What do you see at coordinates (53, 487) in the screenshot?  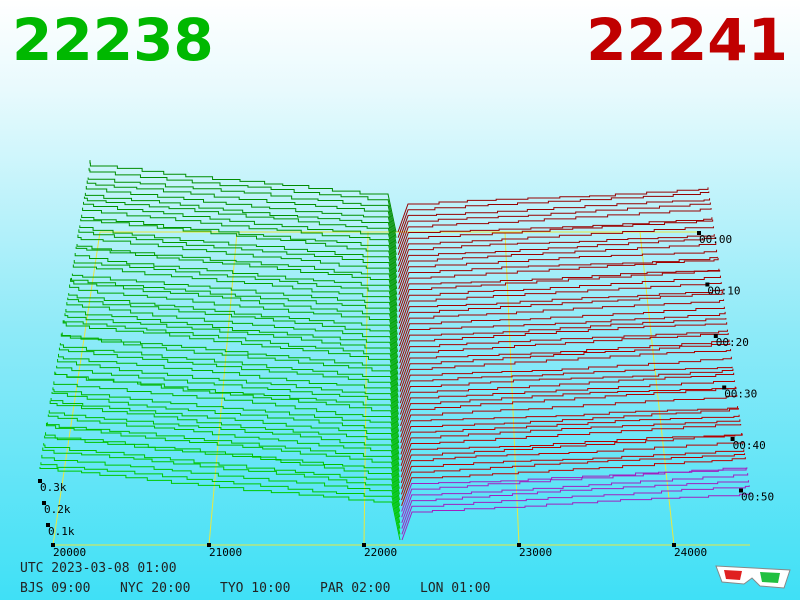 I see `volume-label: 0.3k` at bounding box center [53, 487].